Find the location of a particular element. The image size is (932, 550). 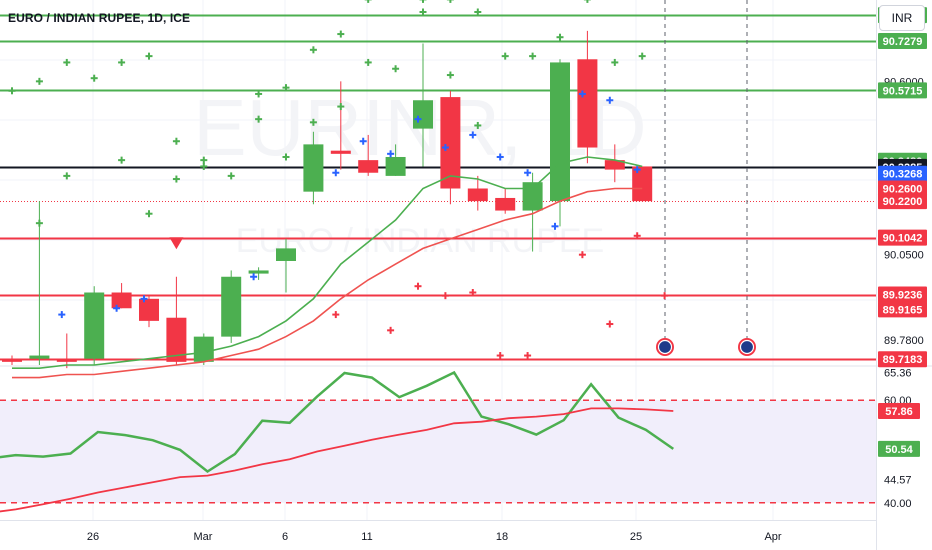

price-label-text-5: 90.3268 is located at coordinates (903, 175).